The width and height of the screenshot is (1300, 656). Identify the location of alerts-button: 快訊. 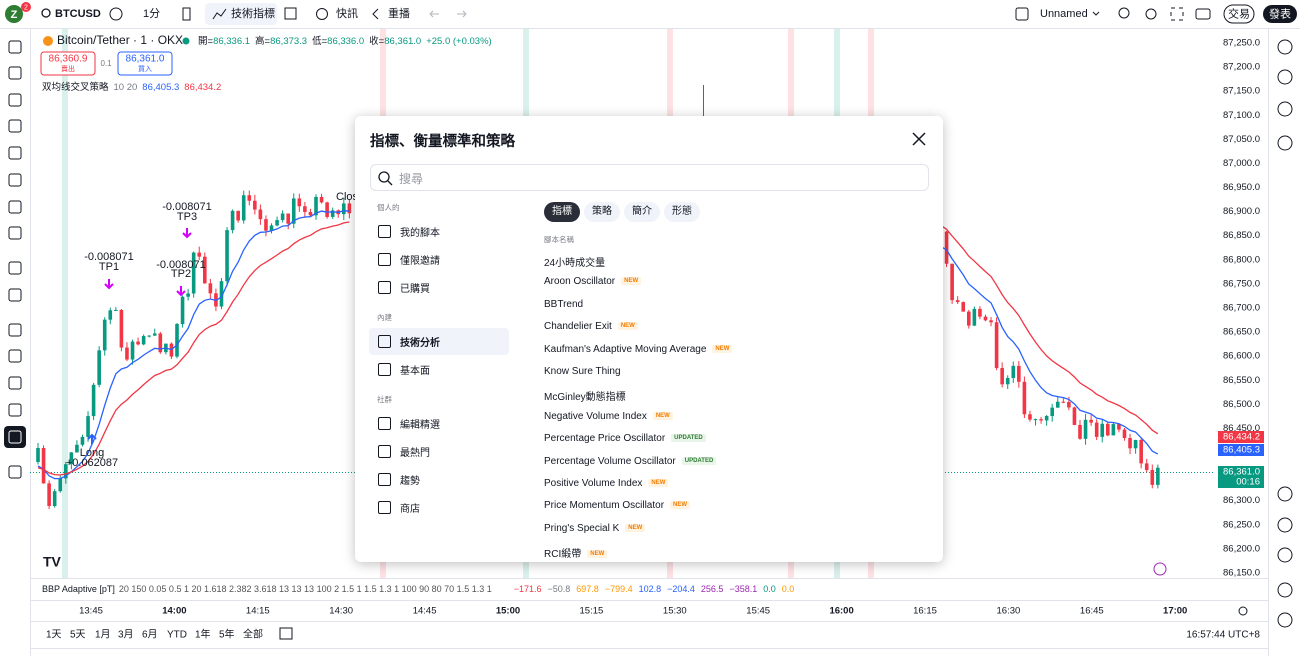
(347, 13).